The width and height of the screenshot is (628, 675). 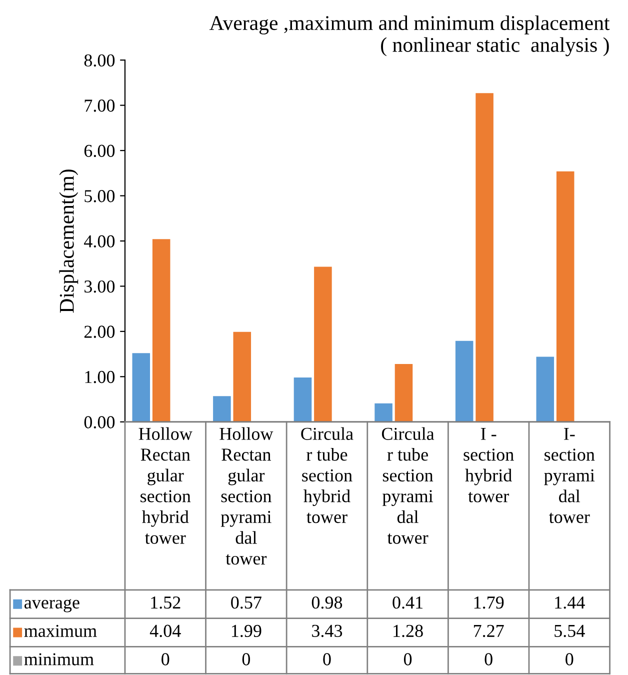 I want to click on x-tick-label: Circula r tube section hybrid tower, so click(x=327, y=475).